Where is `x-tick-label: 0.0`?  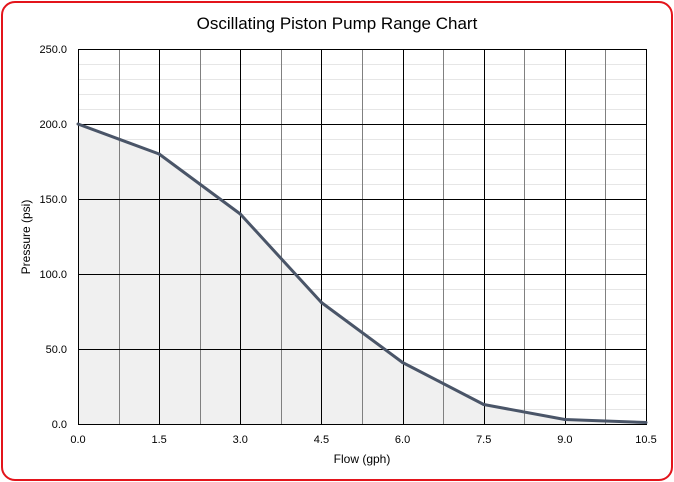 x-tick-label: 0.0 is located at coordinates (77, 440).